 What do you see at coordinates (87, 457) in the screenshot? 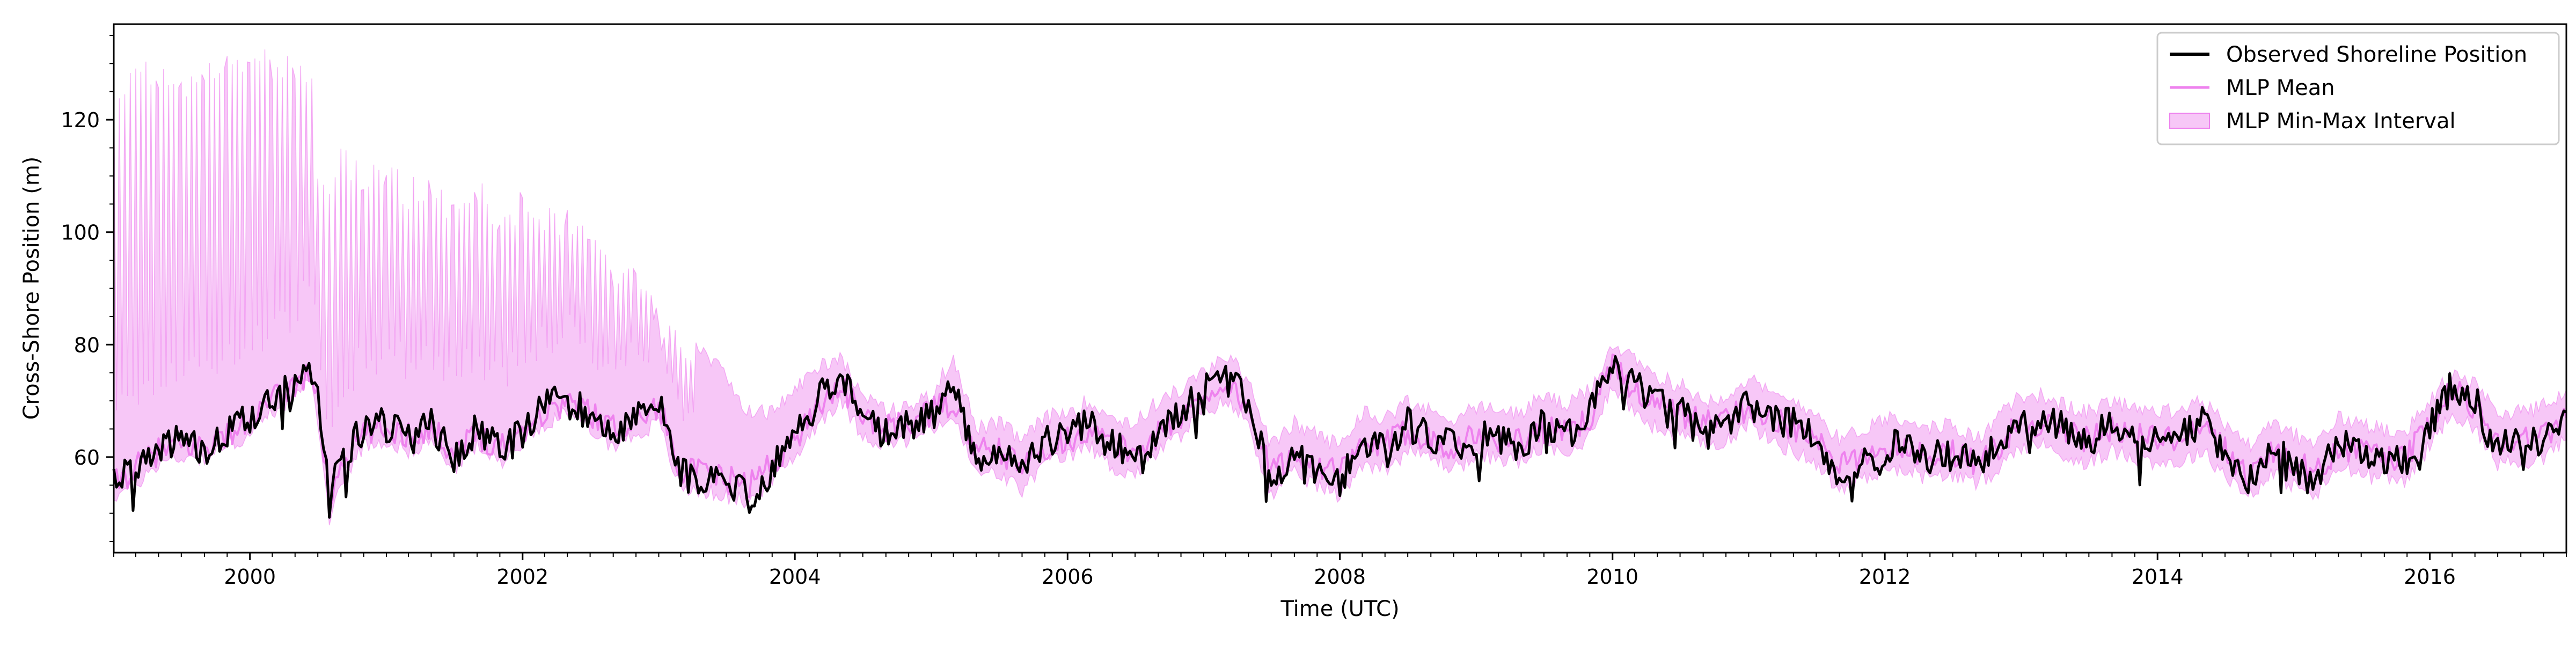
I see `y-tick-label: 60` at bounding box center [87, 457].